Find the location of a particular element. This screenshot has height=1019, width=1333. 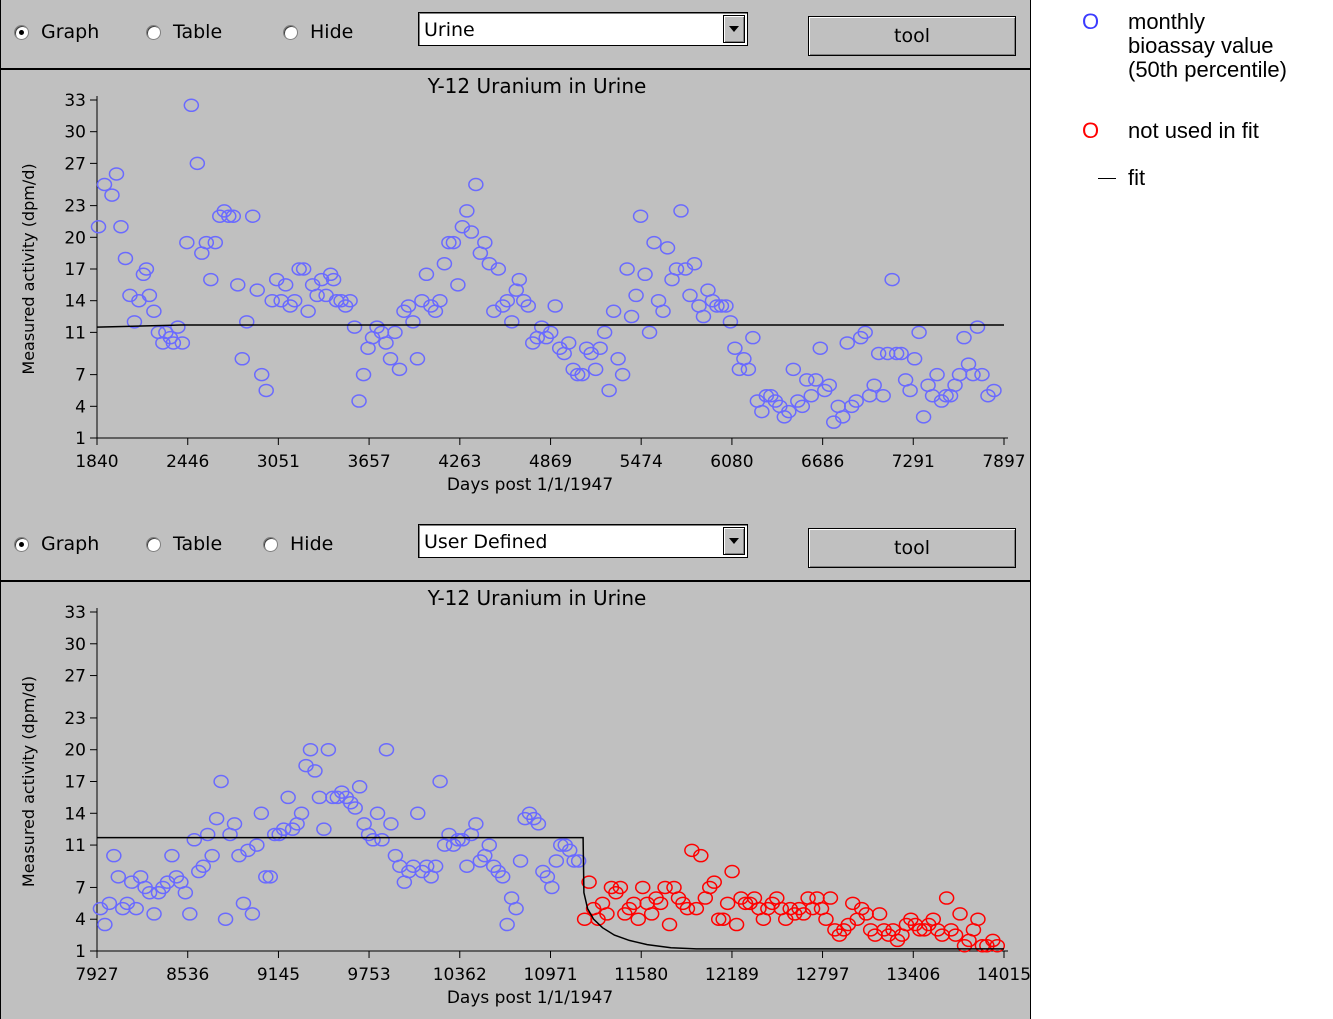

radio-table-2: Table is located at coordinates (184, 544).